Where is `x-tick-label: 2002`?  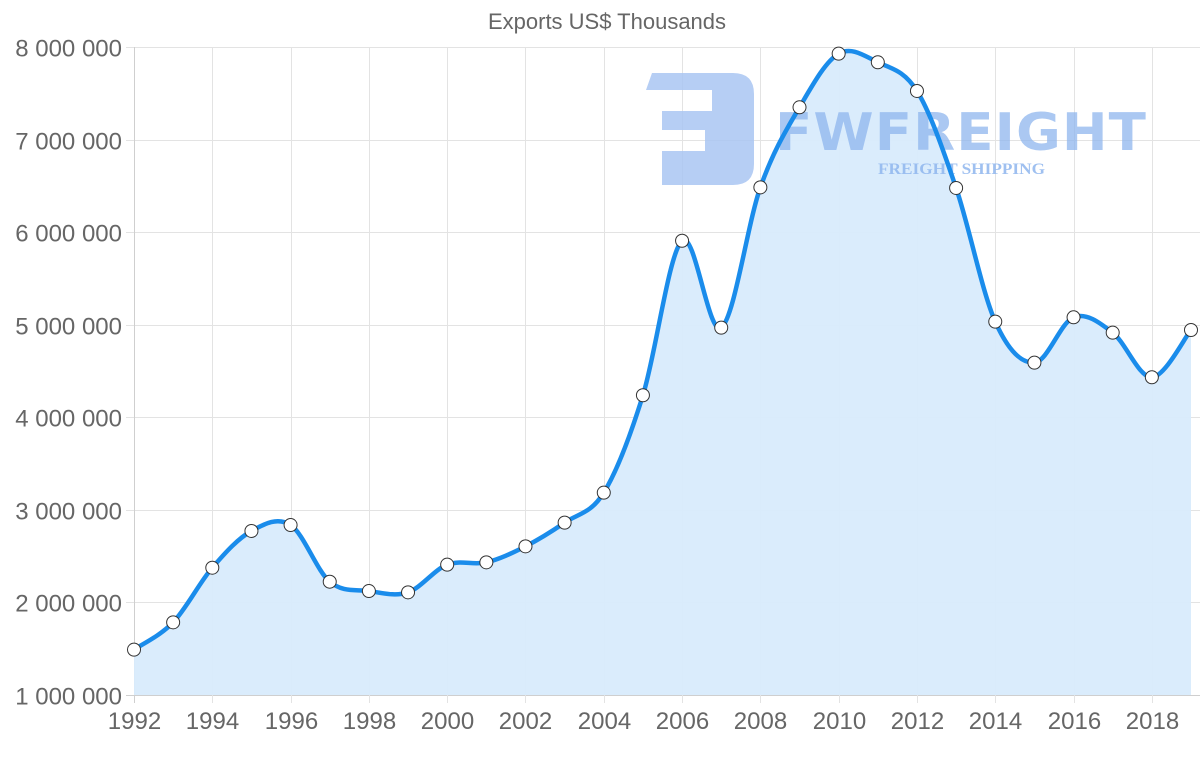 x-tick-label: 2002 is located at coordinates (525, 721).